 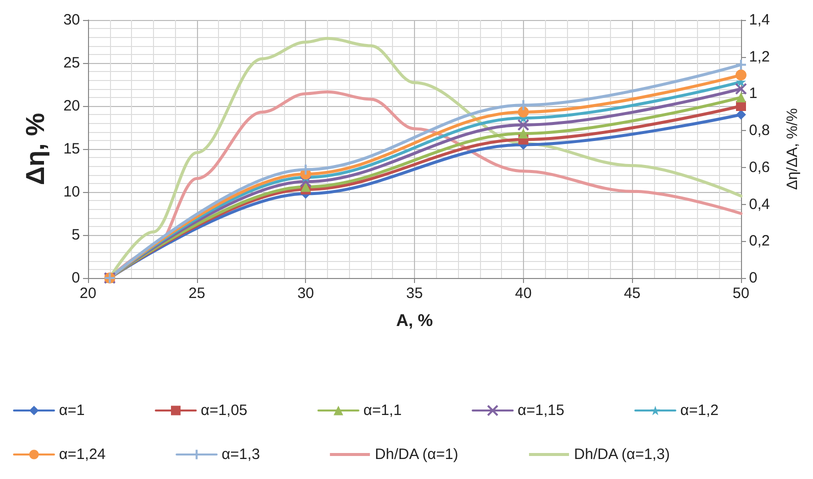 I want to click on legend-label: Dh/DA (α=1,3), so click(x=622, y=454).